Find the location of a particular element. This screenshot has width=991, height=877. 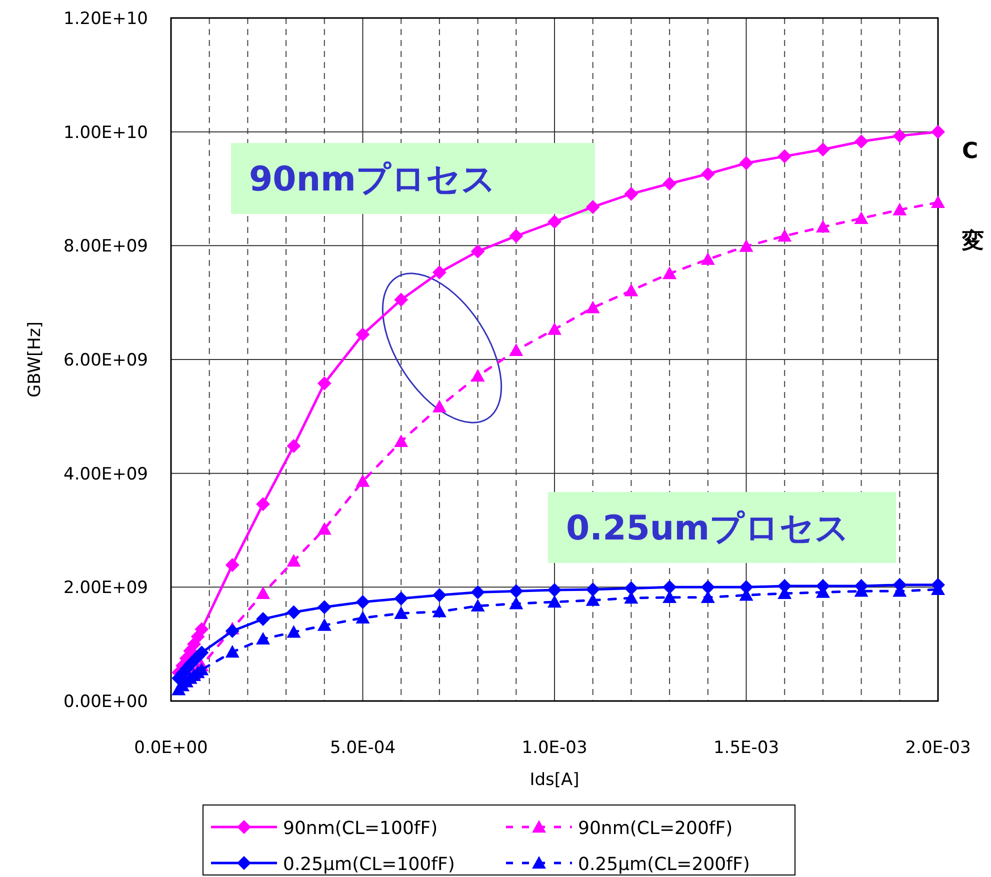

legend-label: 90nm(CL=100fF) is located at coordinates (360, 828).